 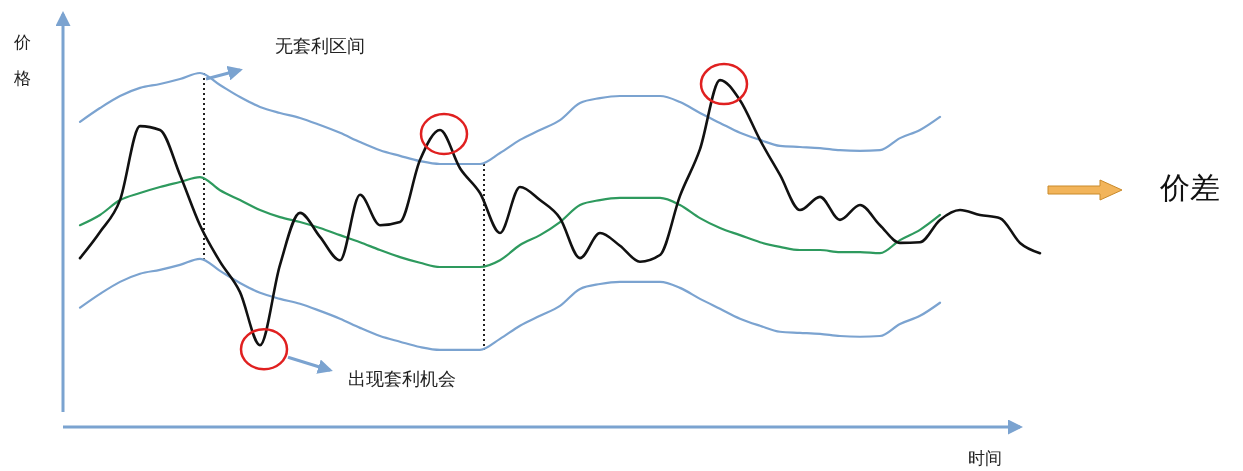 I want to click on text: 价差, so click(x=1189, y=187).